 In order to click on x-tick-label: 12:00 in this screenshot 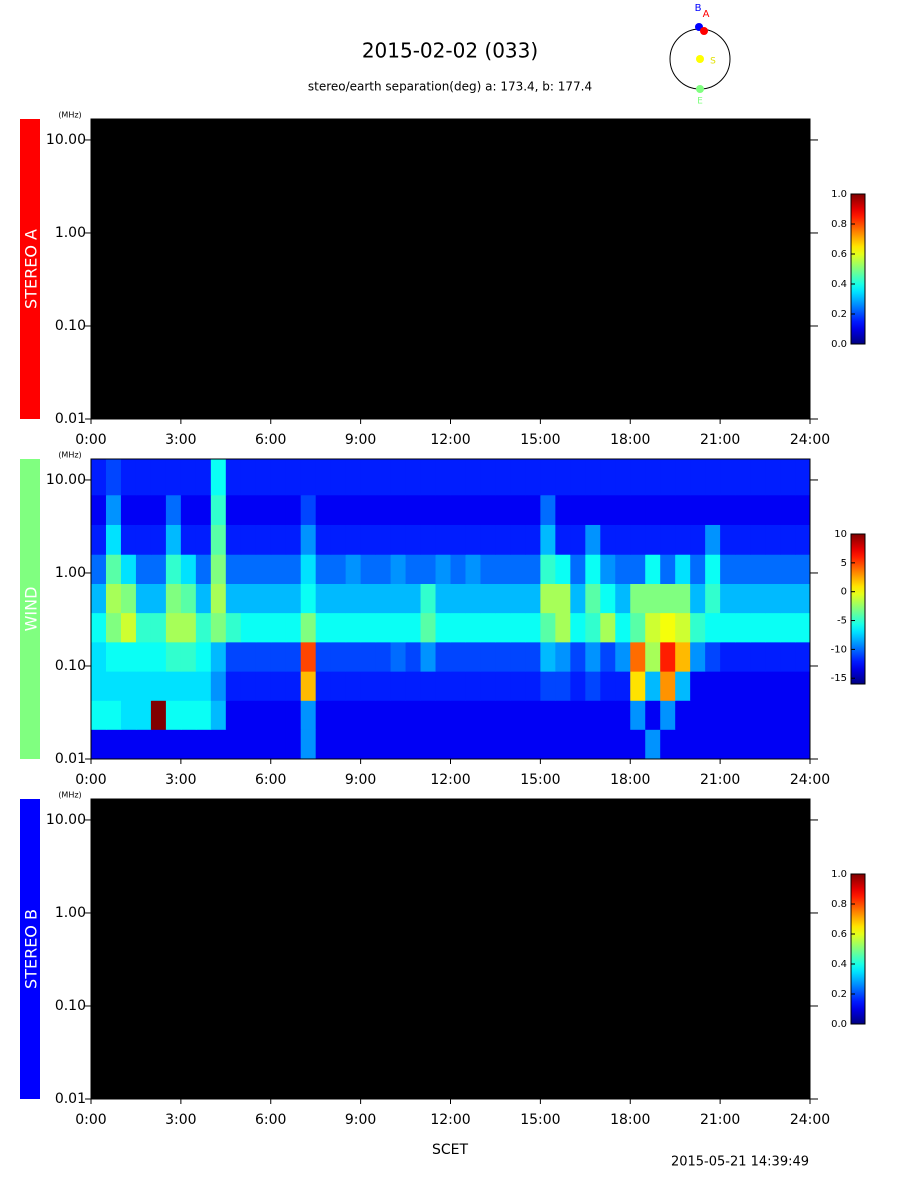, I will do `click(450, 440)`.